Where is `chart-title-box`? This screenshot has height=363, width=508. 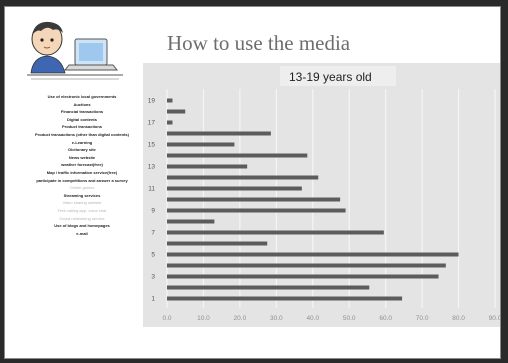 chart-title-box is located at coordinates (338, 76).